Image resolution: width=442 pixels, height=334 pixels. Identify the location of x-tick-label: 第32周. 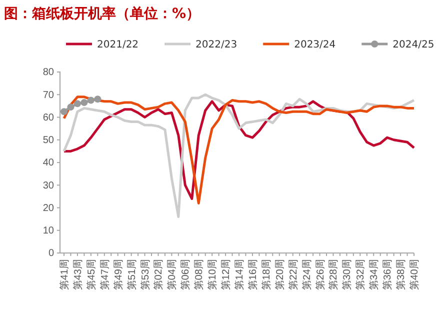
(360, 274).